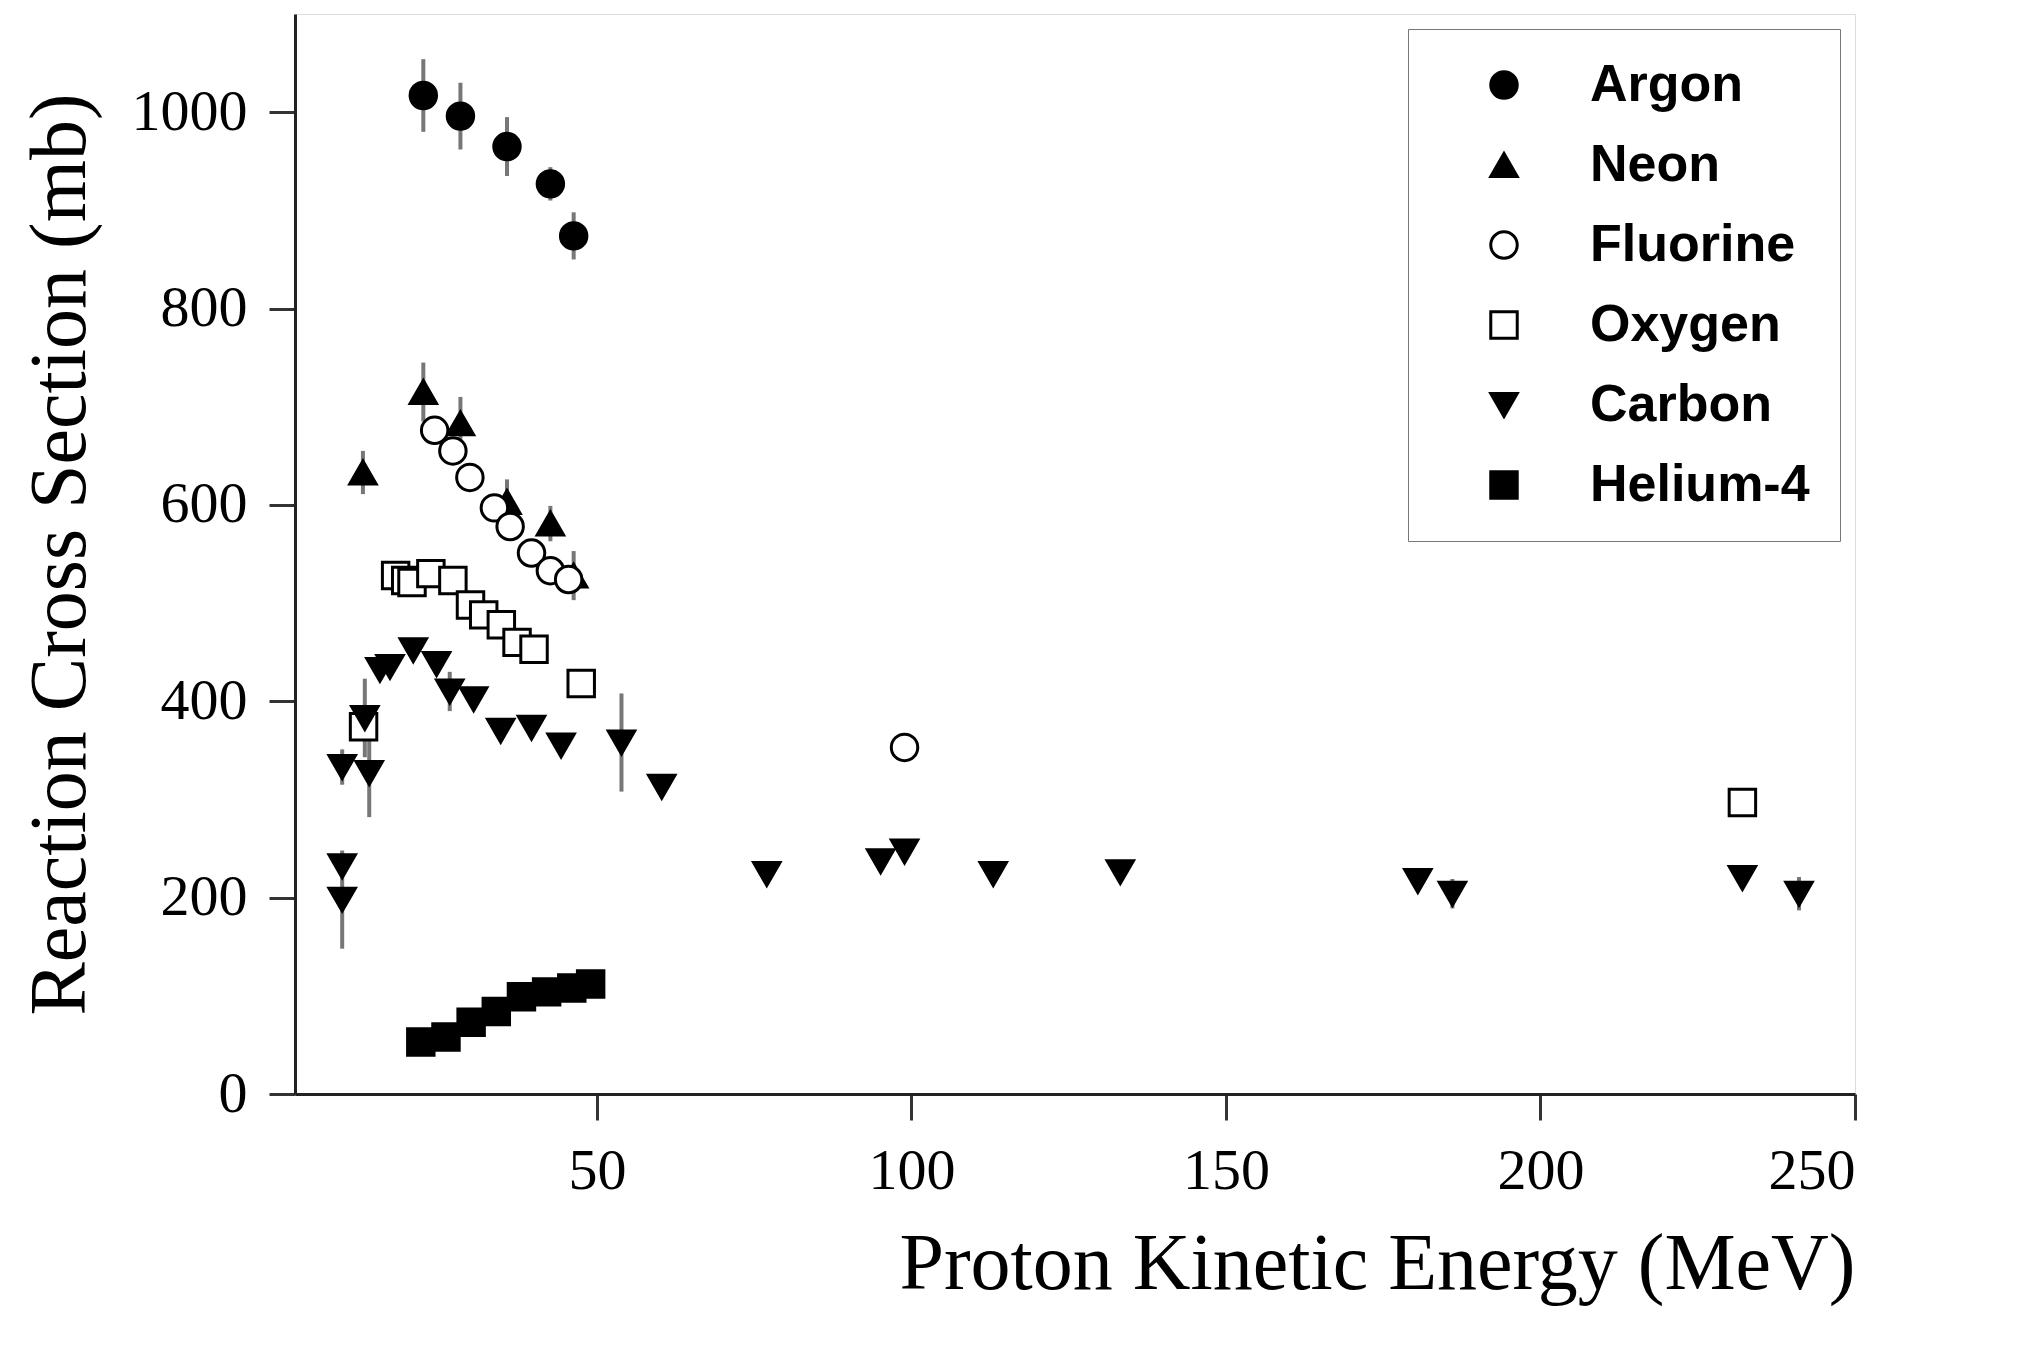  What do you see at coordinates (58, 554) in the screenshot?
I see `y-axis-title: Reaction Cross Section (mb)` at bounding box center [58, 554].